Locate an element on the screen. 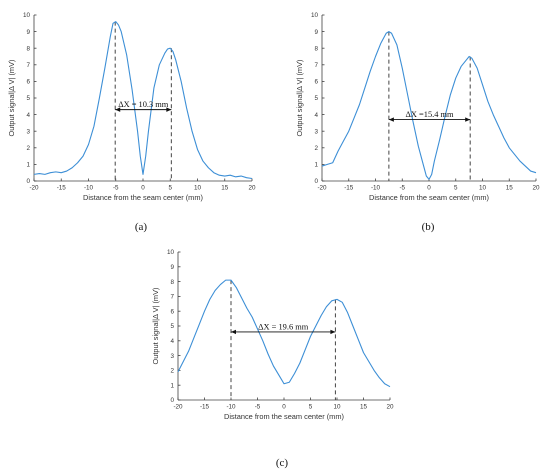 The width and height of the screenshot is (550, 475). panel-label: (b) is located at coordinates (428, 227).